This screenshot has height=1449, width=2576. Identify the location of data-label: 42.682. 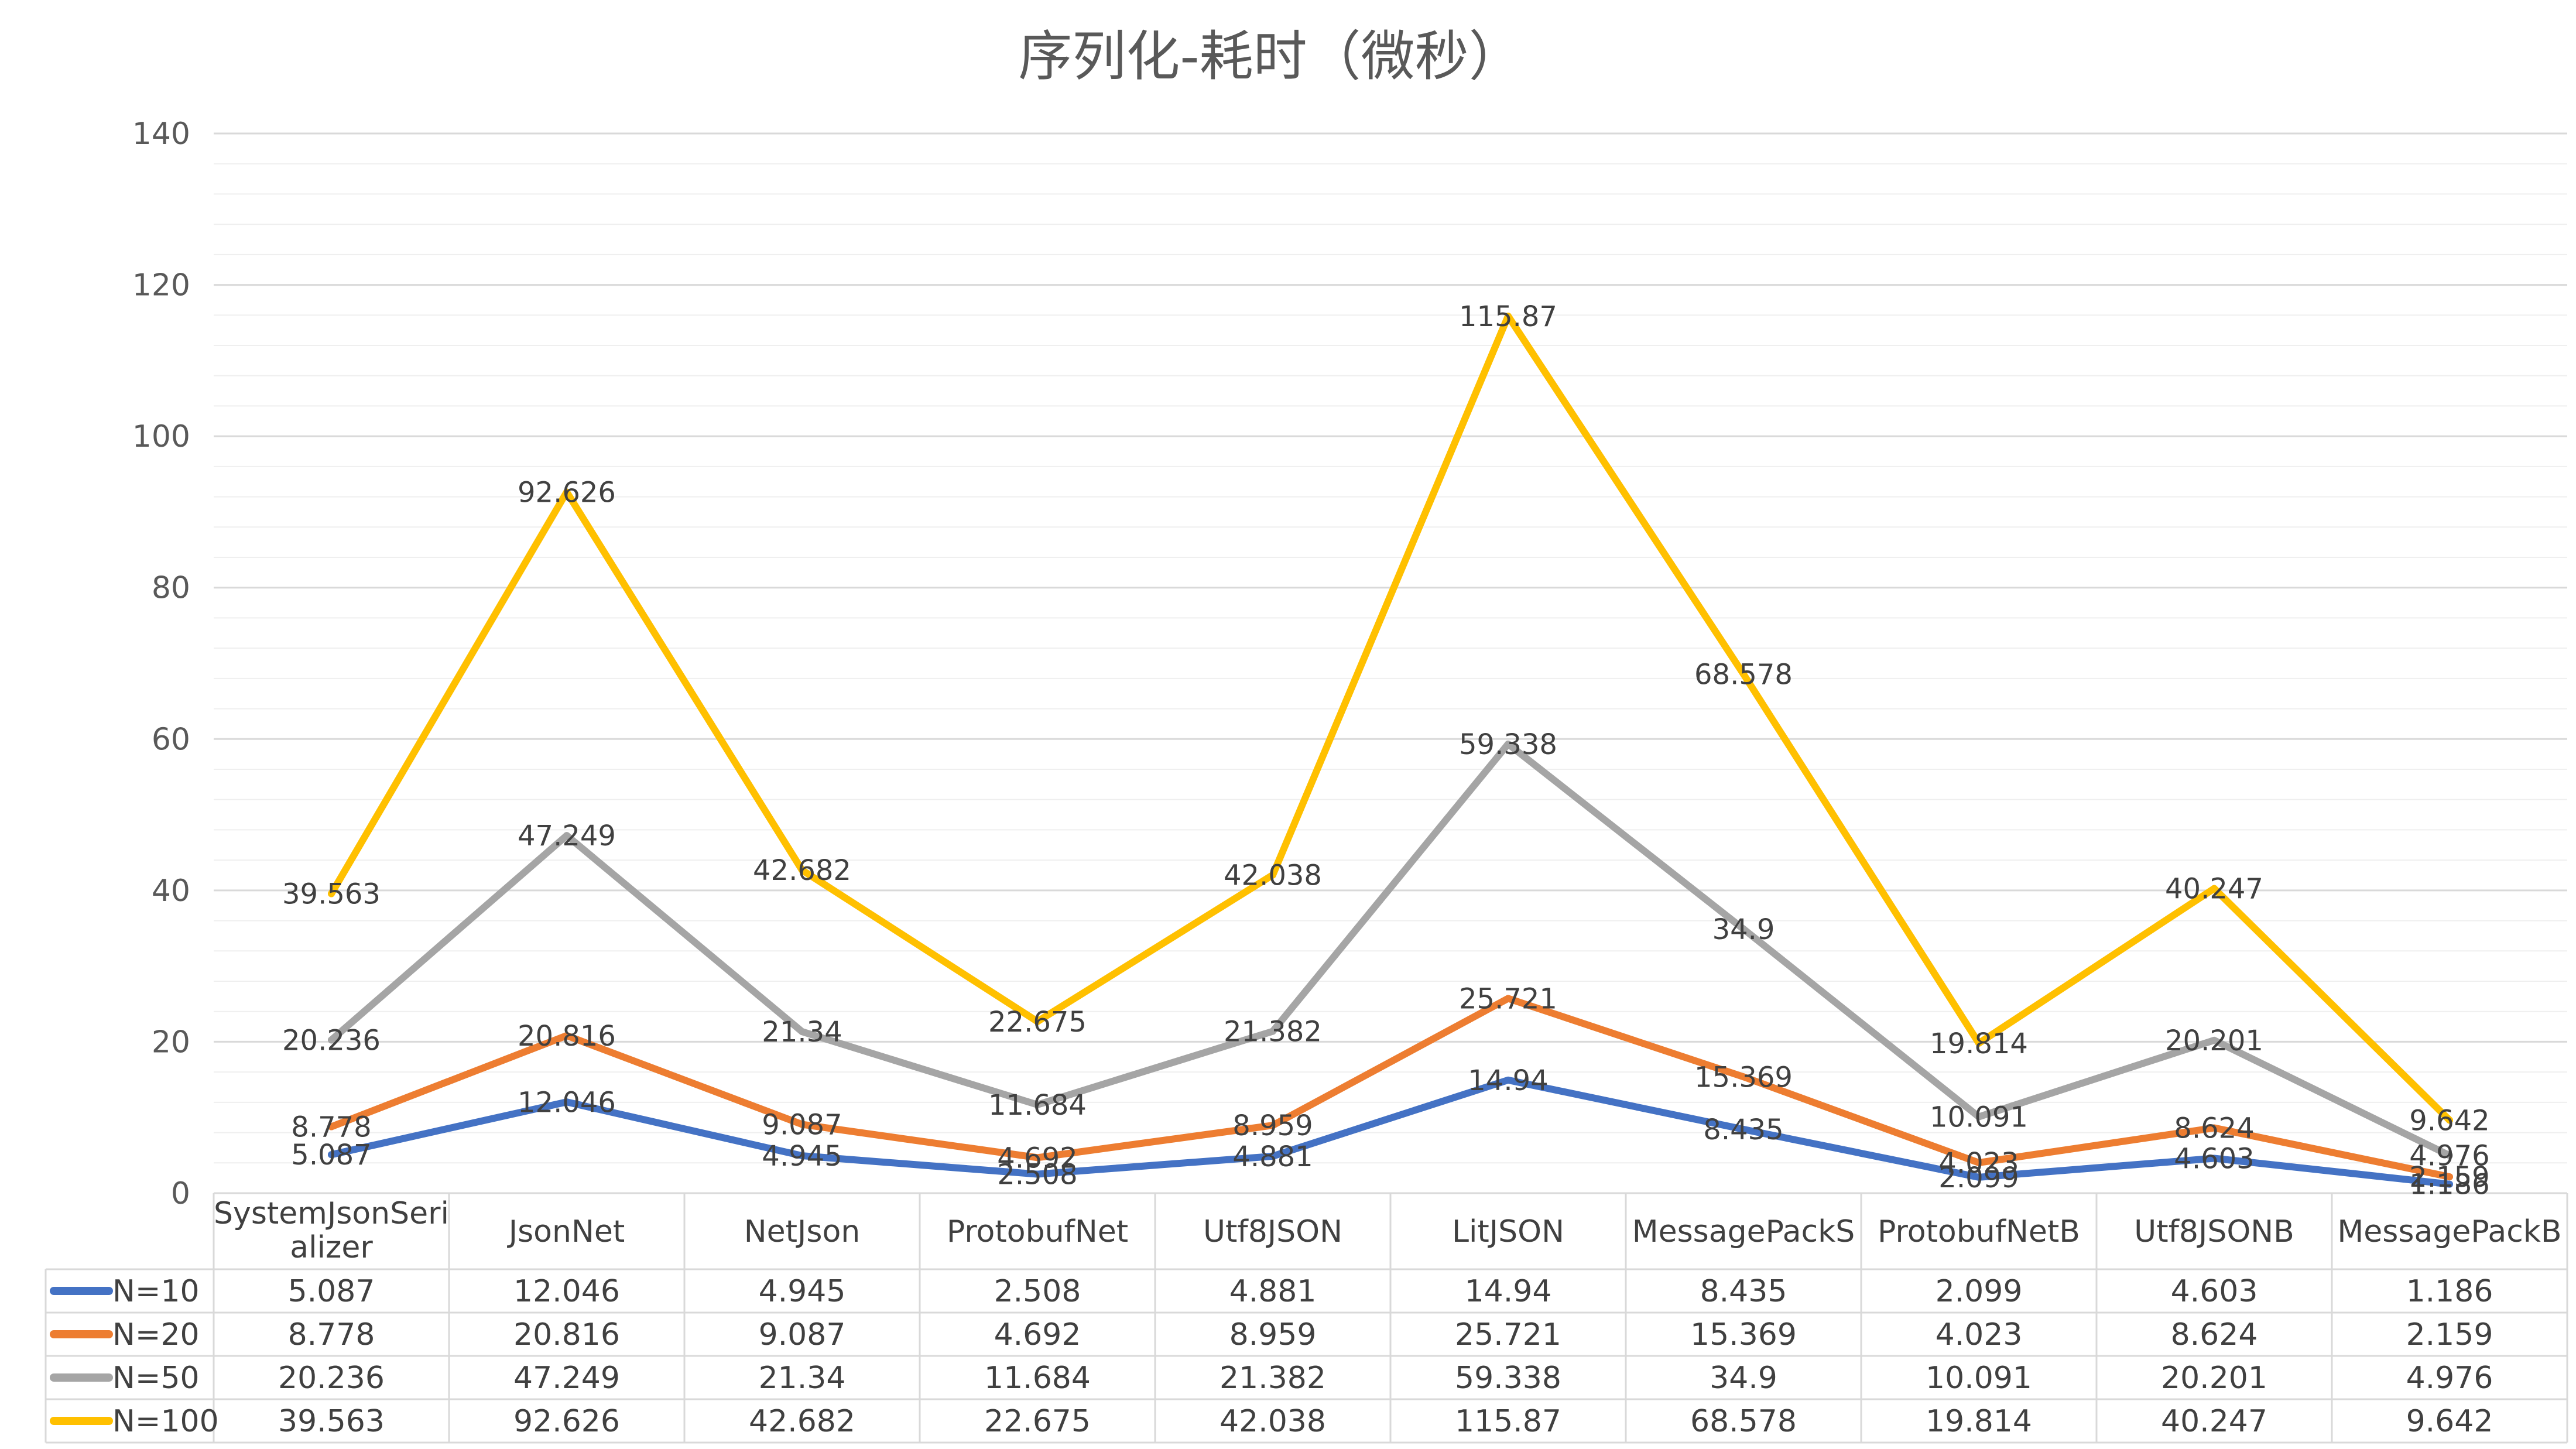
(802, 870).